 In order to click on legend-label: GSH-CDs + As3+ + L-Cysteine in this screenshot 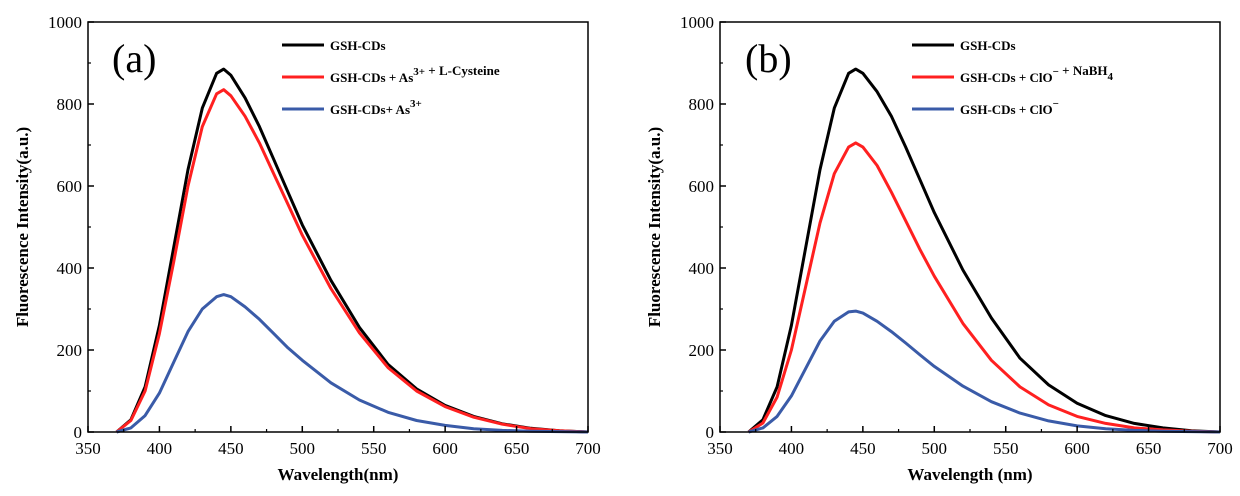, I will do `click(415, 74)`.